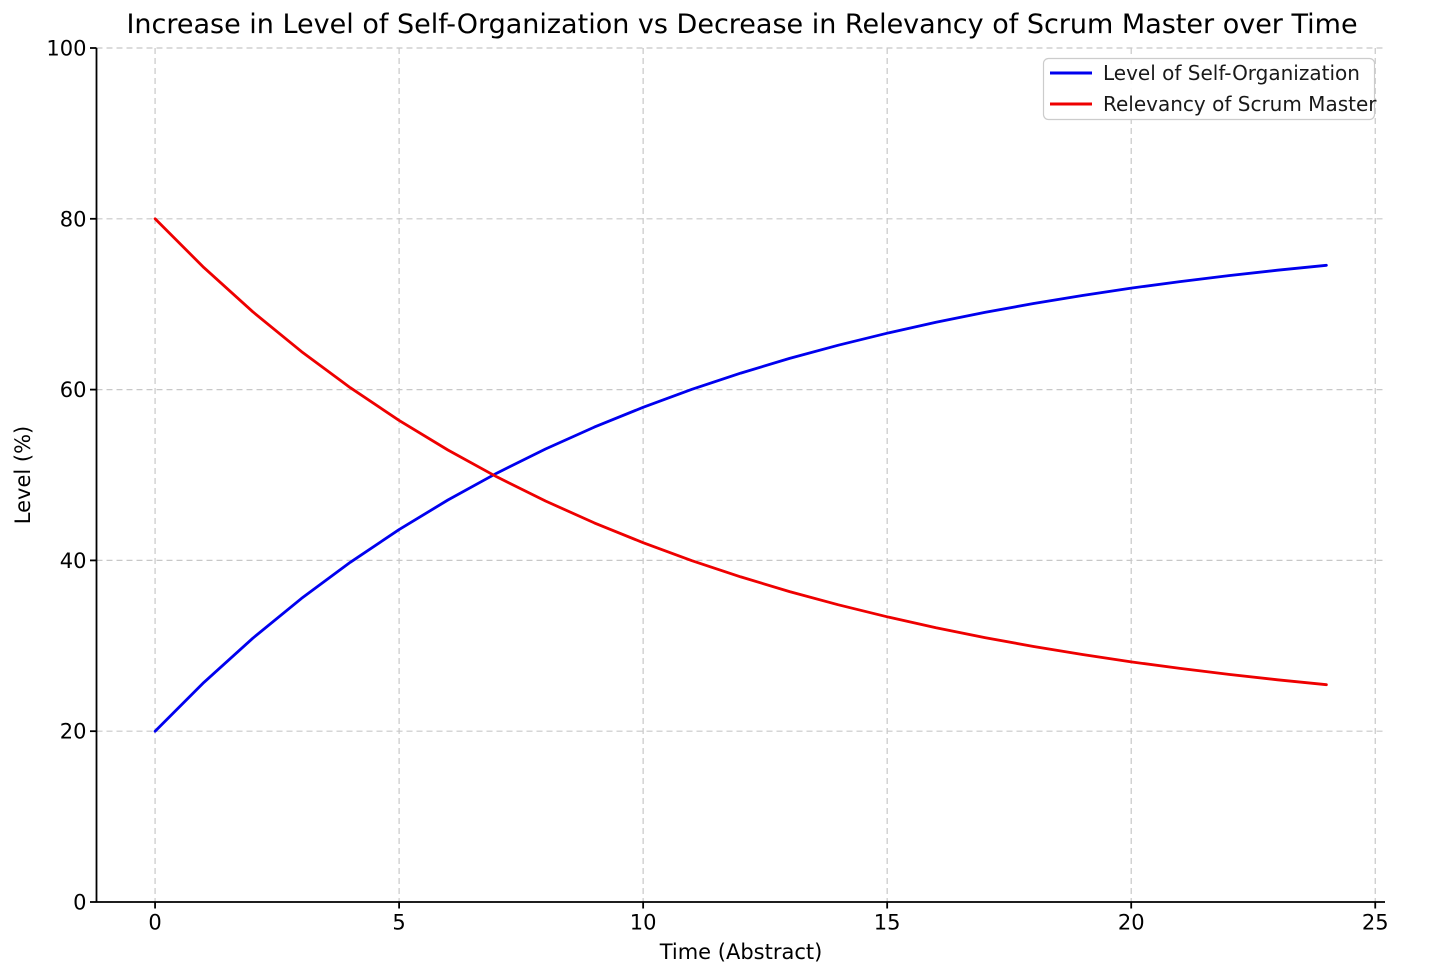 This screenshot has width=1456, height=976. What do you see at coordinates (643, 923) in the screenshot?
I see `x-tick-label: 10` at bounding box center [643, 923].